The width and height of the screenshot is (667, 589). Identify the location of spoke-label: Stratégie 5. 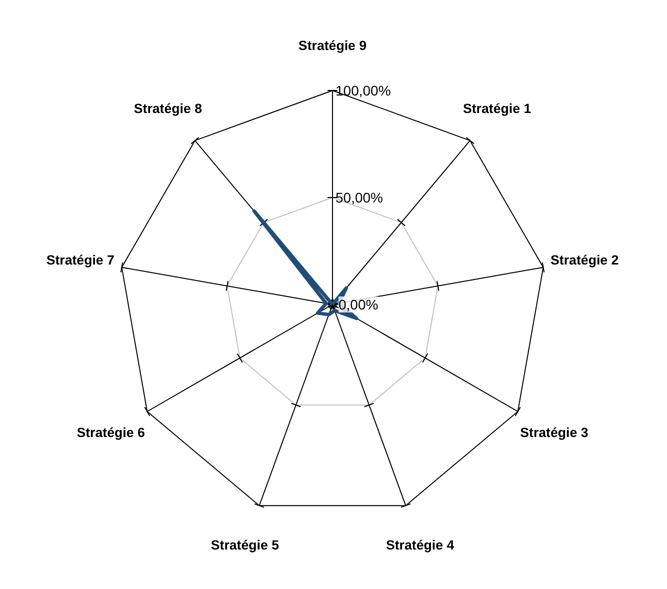
(245, 545).